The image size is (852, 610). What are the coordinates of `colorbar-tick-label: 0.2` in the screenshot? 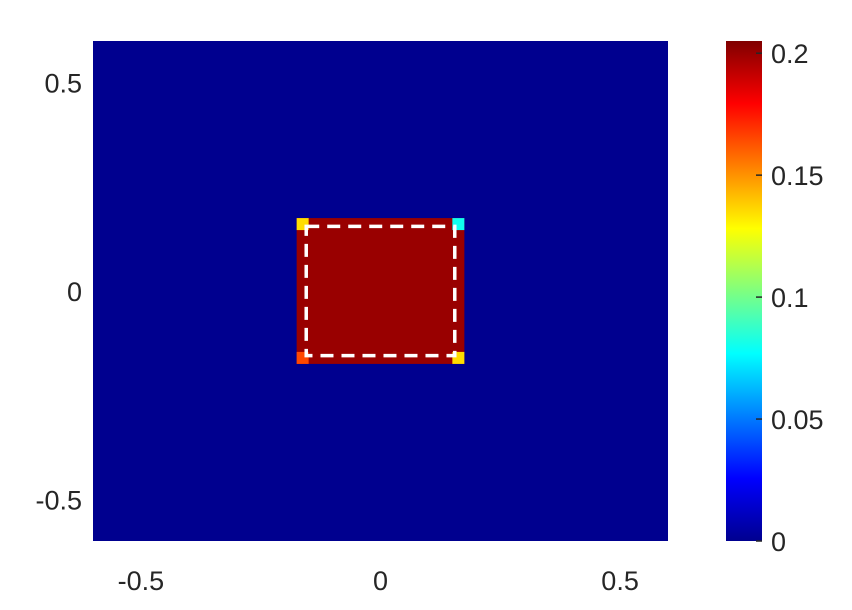 It's located at (790, 54).